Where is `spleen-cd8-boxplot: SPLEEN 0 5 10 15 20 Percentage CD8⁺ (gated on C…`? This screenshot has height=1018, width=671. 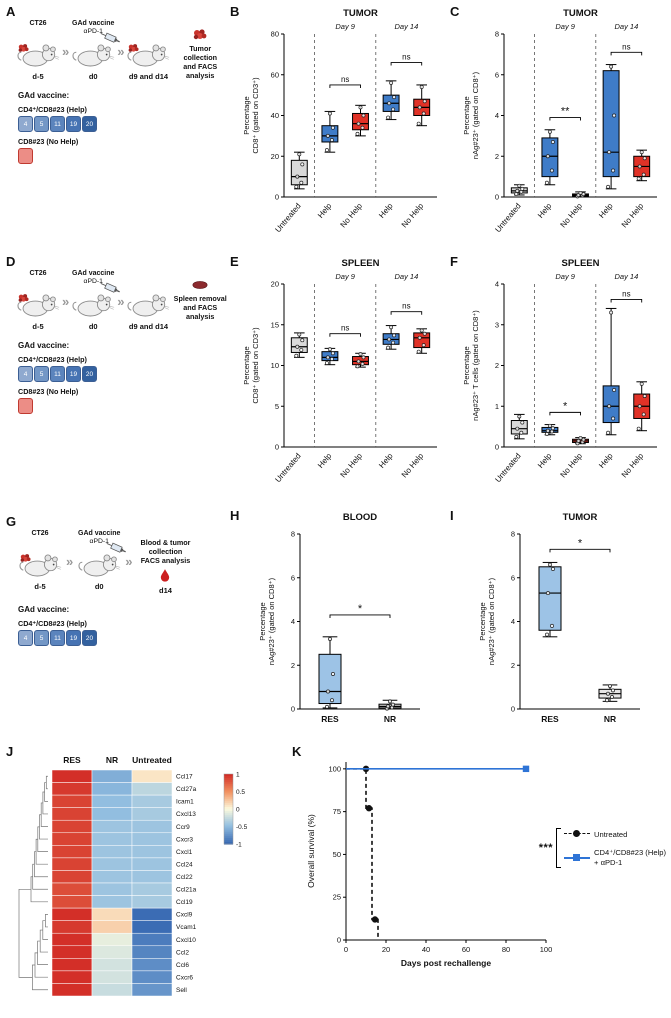 spleen-cd8-boxplot: SPLEEN 0 5 10 15 20 Percentage CD8⁺ (gated on C… is located at coordinates (342, 376).